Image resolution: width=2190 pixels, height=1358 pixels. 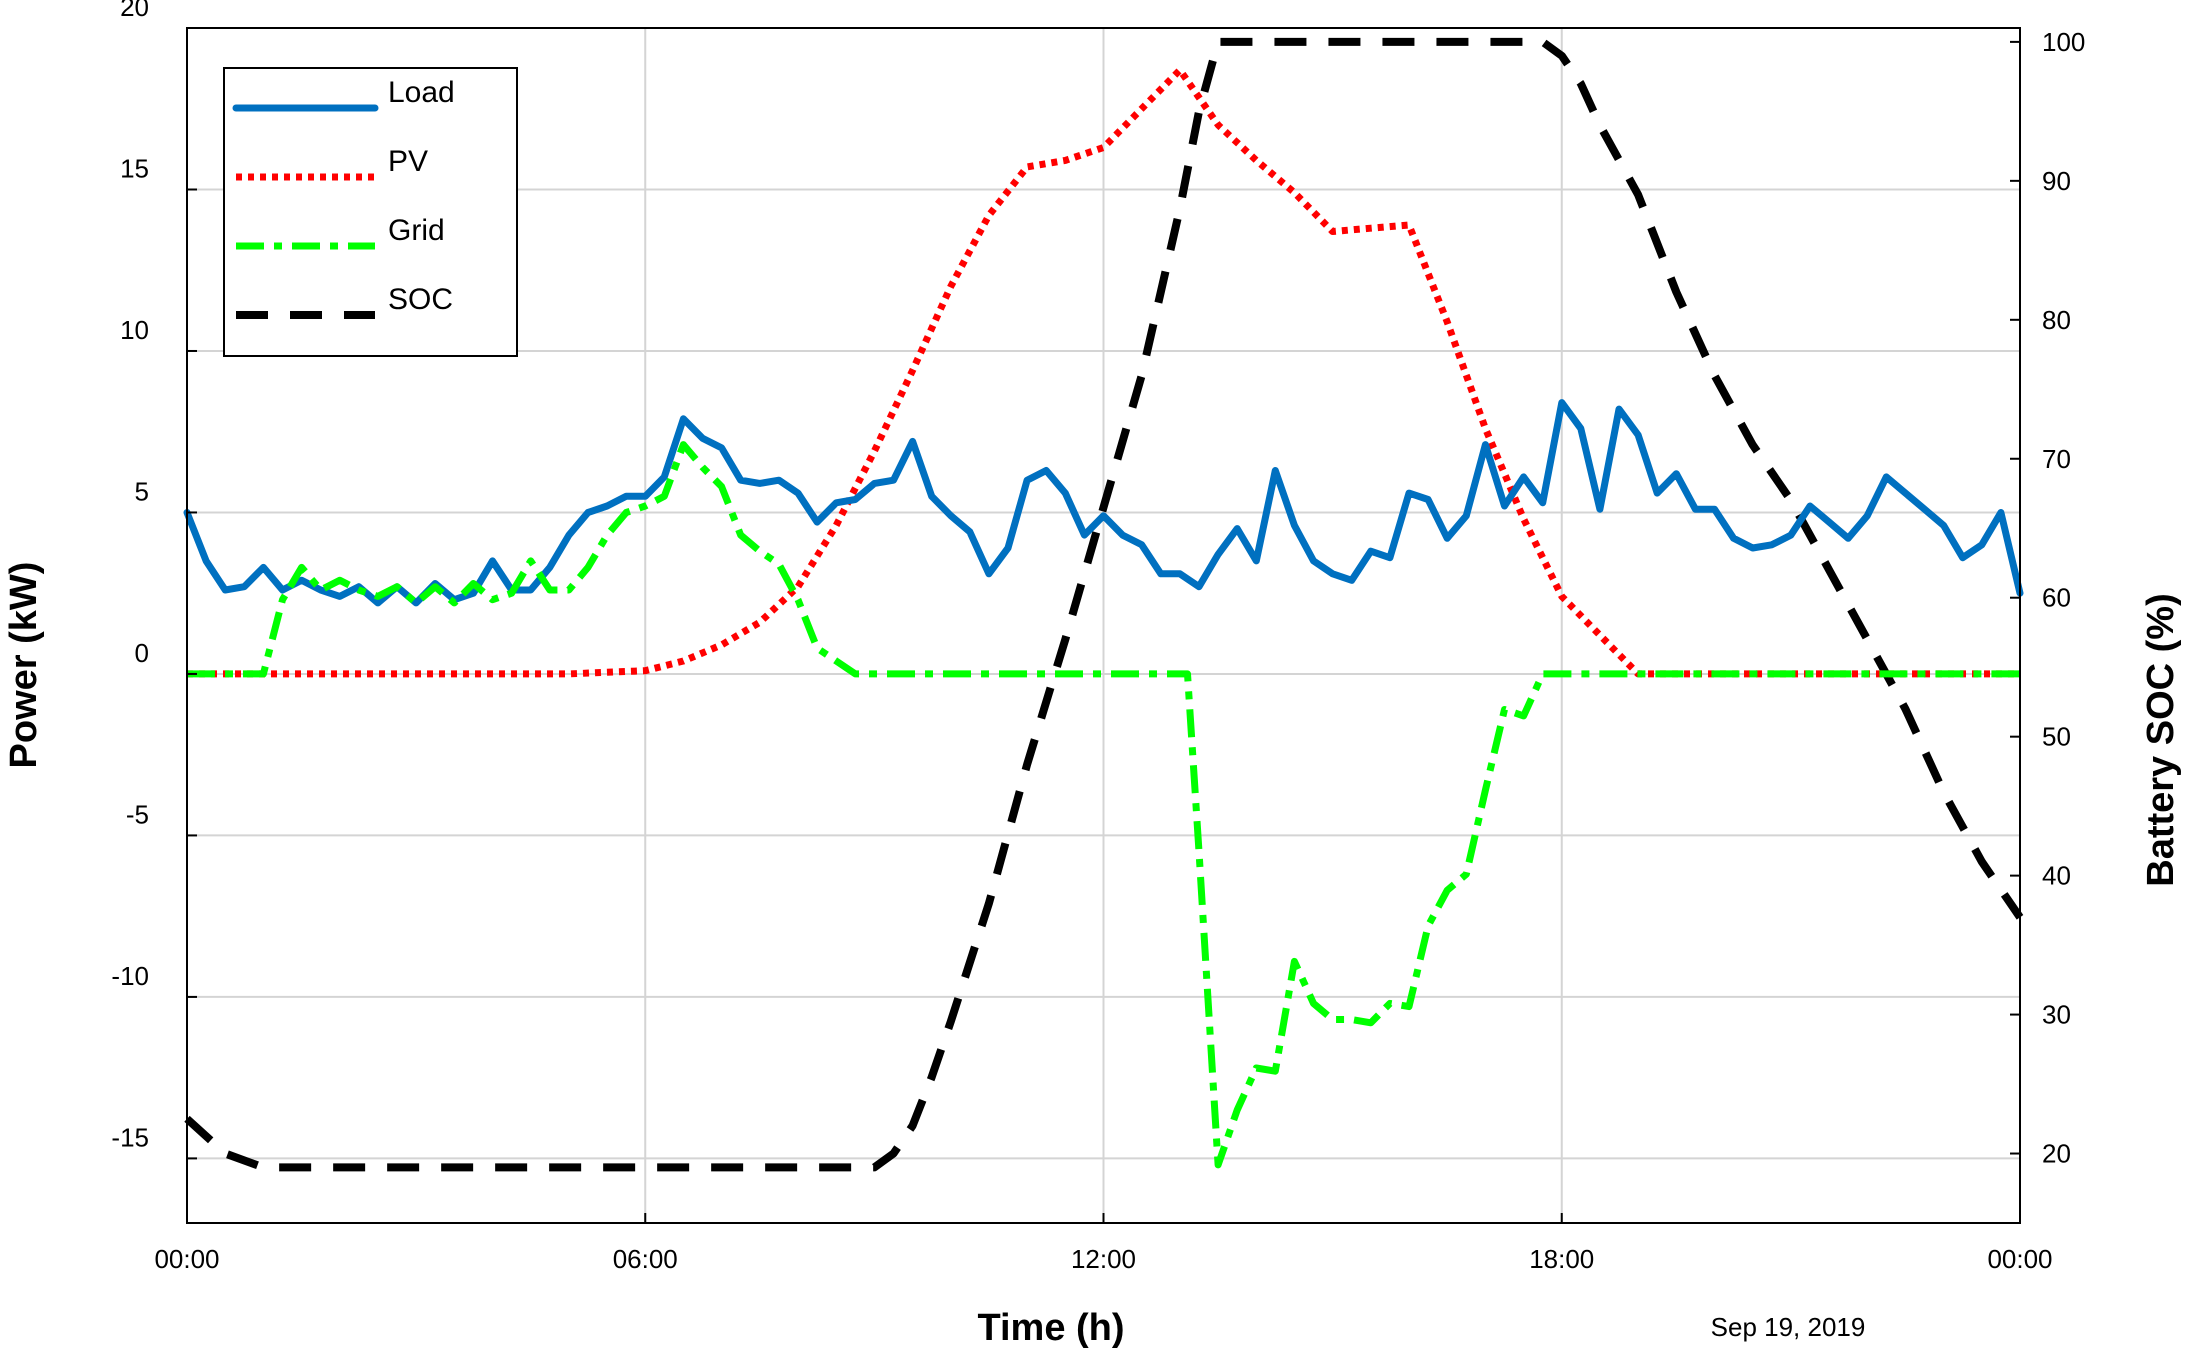 I want to click on left-y-tick-label: 5, so click(x=142, y=491).